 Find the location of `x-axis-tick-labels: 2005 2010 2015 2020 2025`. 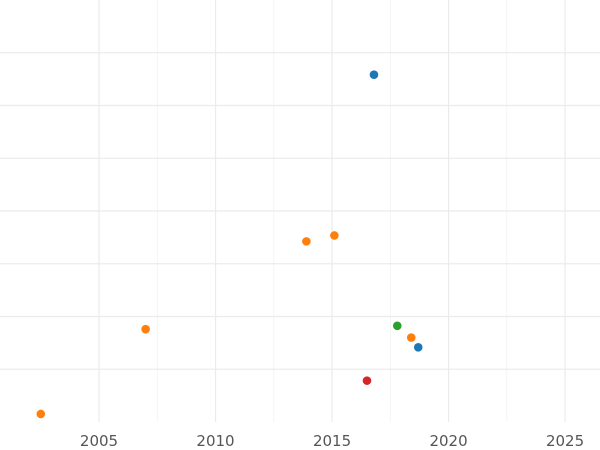

x-axis-tick-labels: 2005 2010 2015 2020 2025 is located at coordinates (332, 441).